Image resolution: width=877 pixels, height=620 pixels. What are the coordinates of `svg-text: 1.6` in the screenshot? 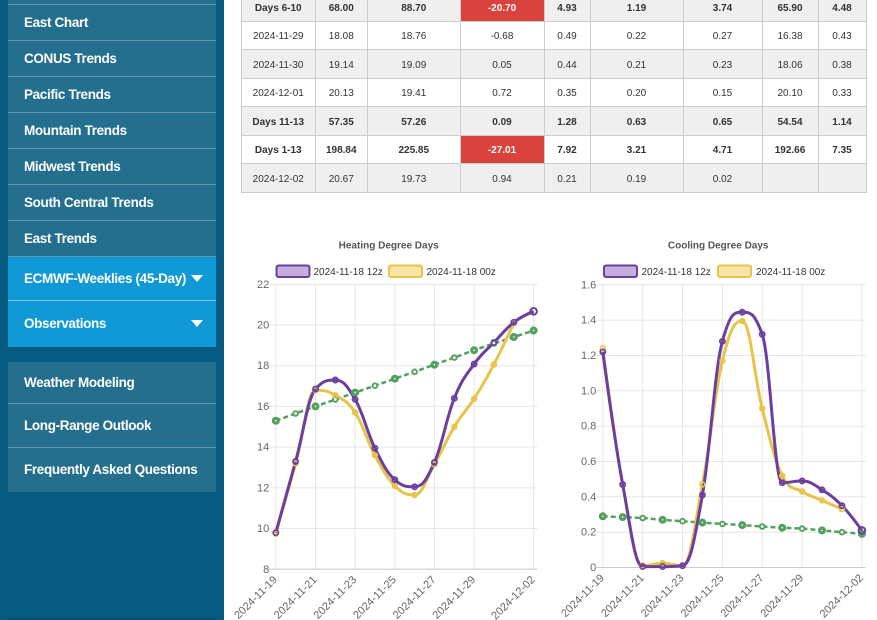 It's located at (588, 285).